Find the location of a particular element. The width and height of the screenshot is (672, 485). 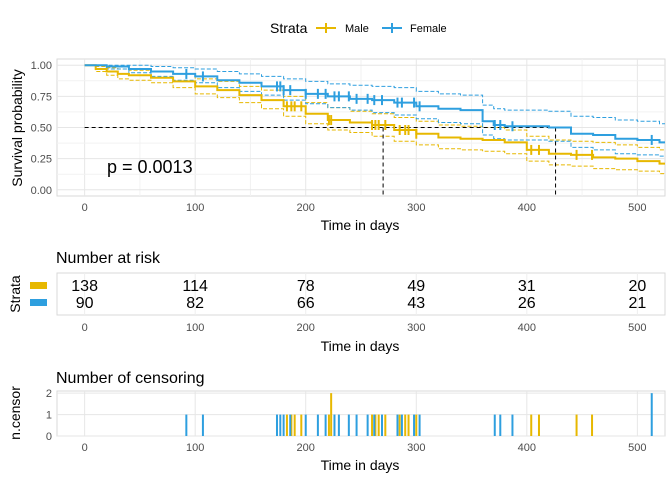

risk-table-title: Number at risk is located at coordinates (108, 258).